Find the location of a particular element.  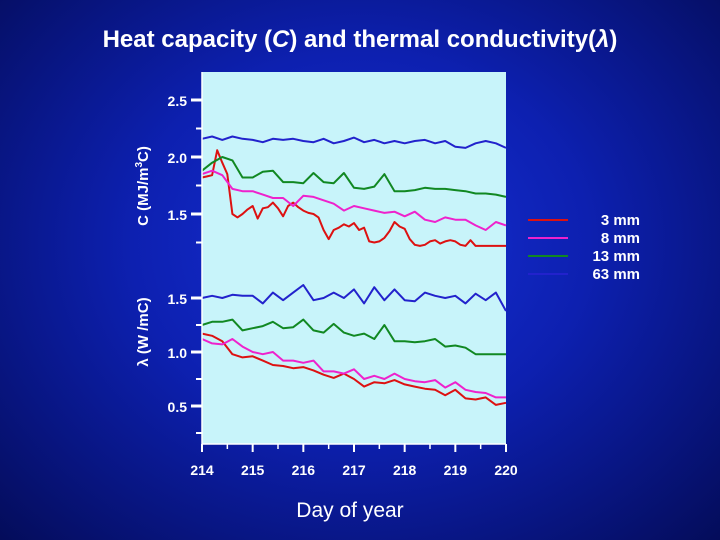

x-tick-label: 215 is located at coordinates (253, 470).